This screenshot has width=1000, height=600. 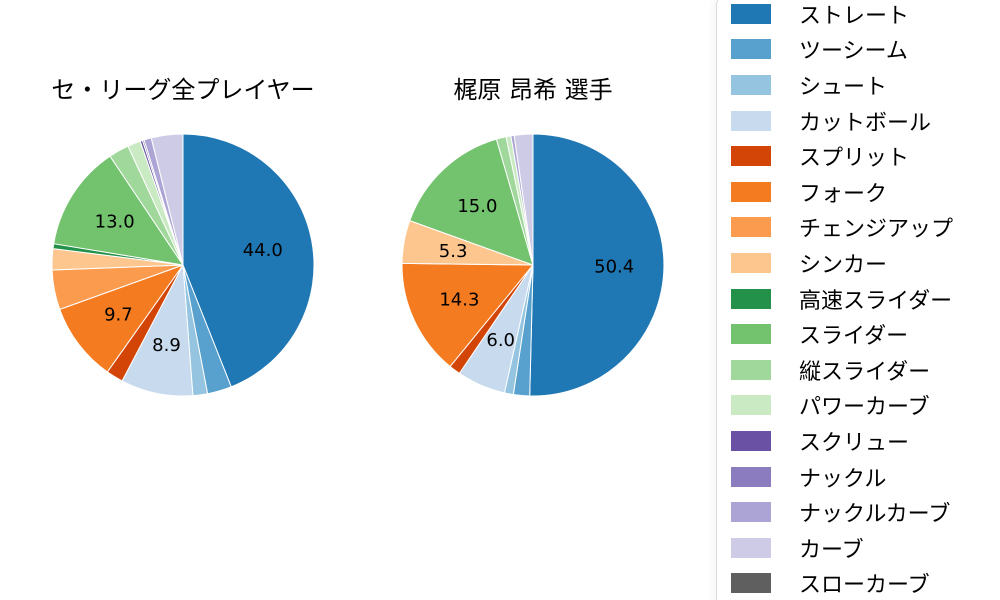 I want to click on legend-item: カットボール, so click(x=865, y=121).